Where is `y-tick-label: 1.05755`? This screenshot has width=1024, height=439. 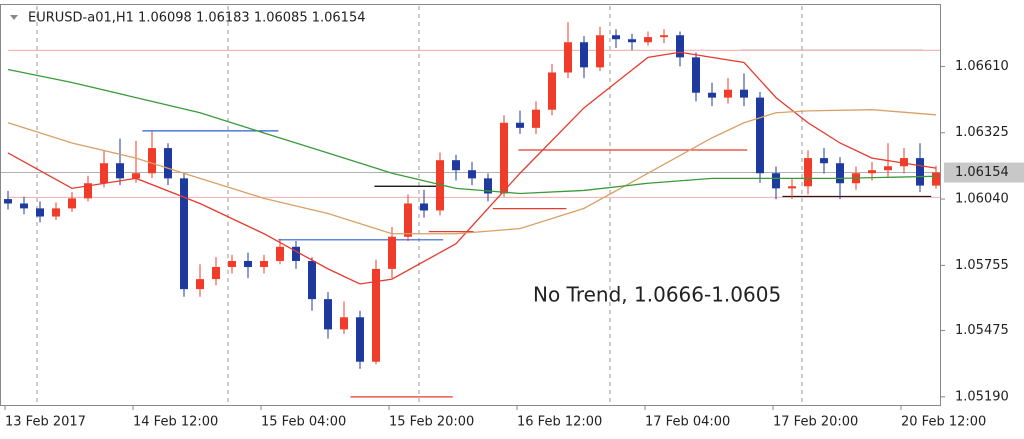
y-tick-label: 1.05755 is located at coordinates (982, 265).